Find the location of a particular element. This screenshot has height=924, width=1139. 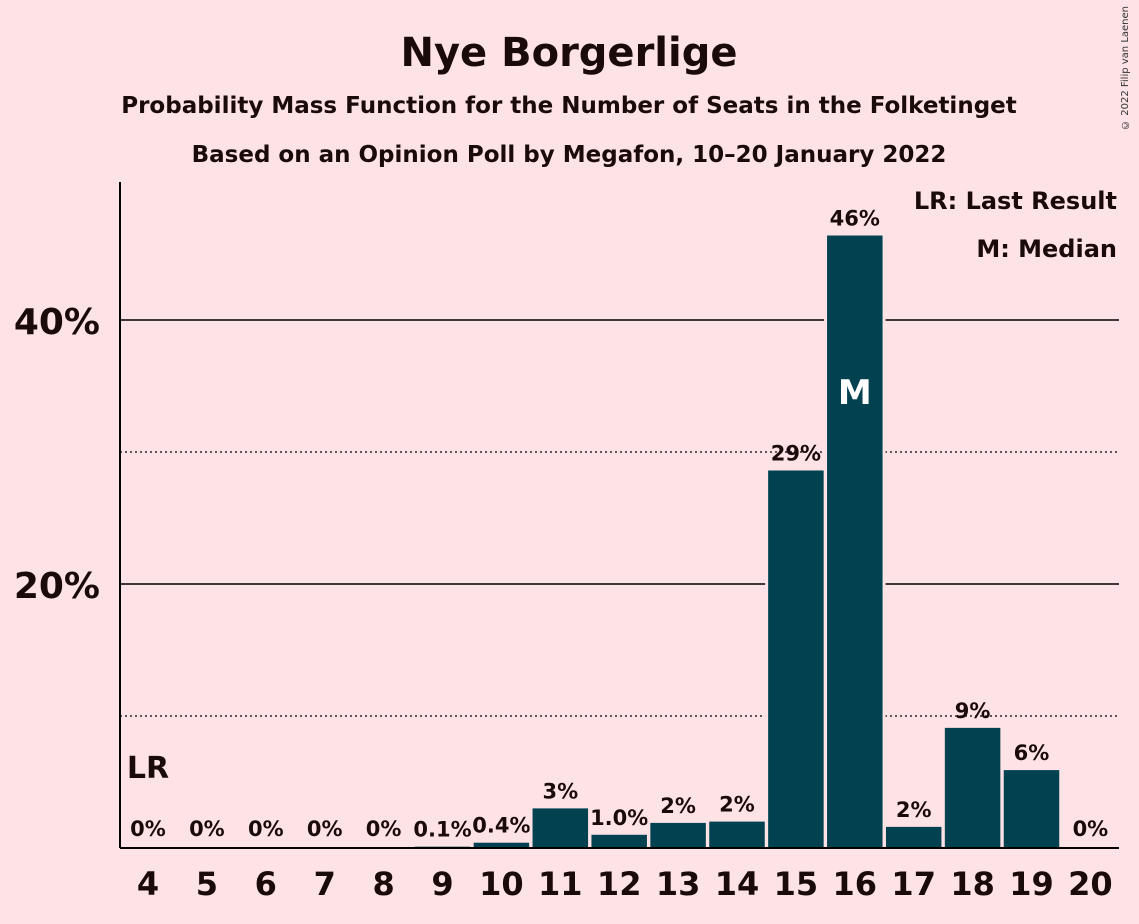

x-tick-label: 15 is located at coordinates (796, 884).